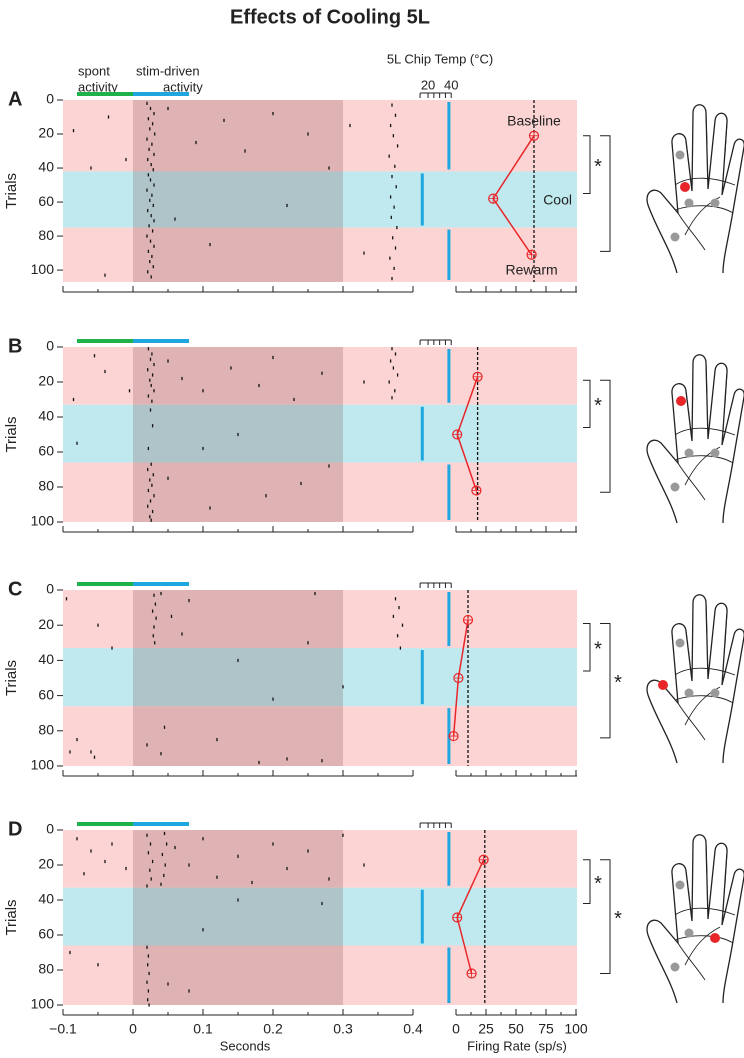 Image resolution: width=744 pixels, height=1058 pixels. I want to click on x-tick-label: 0.3, so click(343, 1029).